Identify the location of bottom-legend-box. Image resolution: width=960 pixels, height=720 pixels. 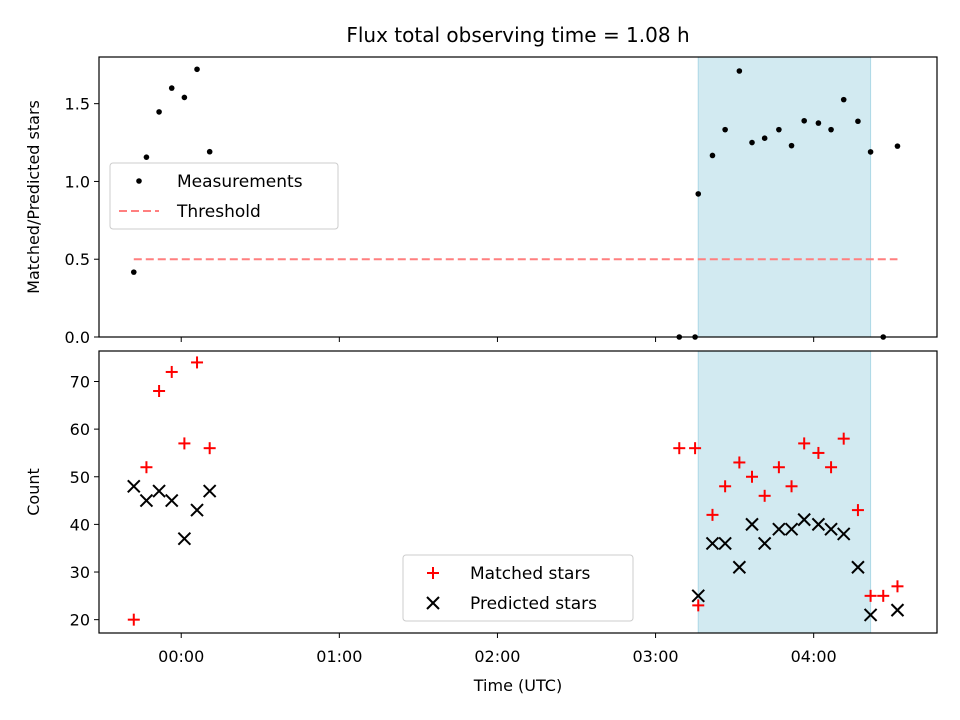
(518, 588).